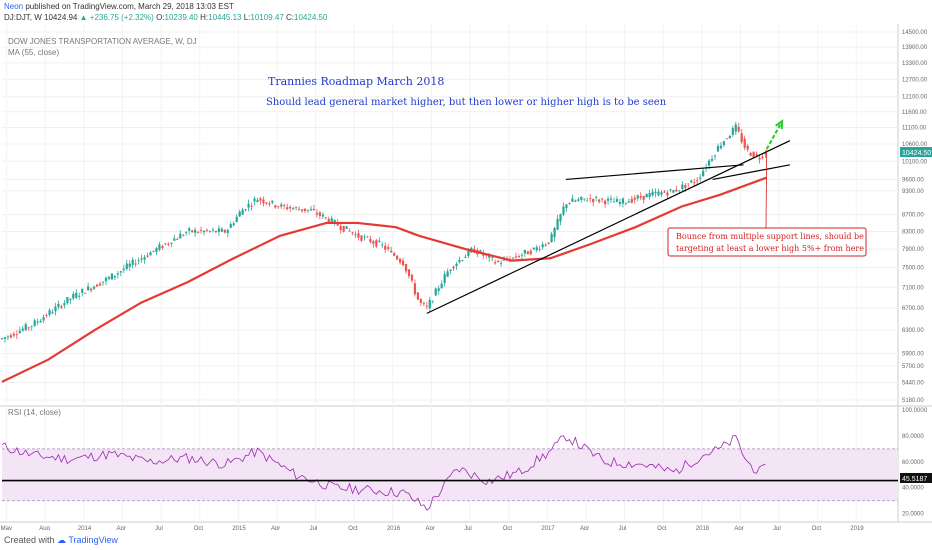 This screenshot has width=932, height=550. I want to click on tradingview-brand-link: TradingView, so click(93, 540).